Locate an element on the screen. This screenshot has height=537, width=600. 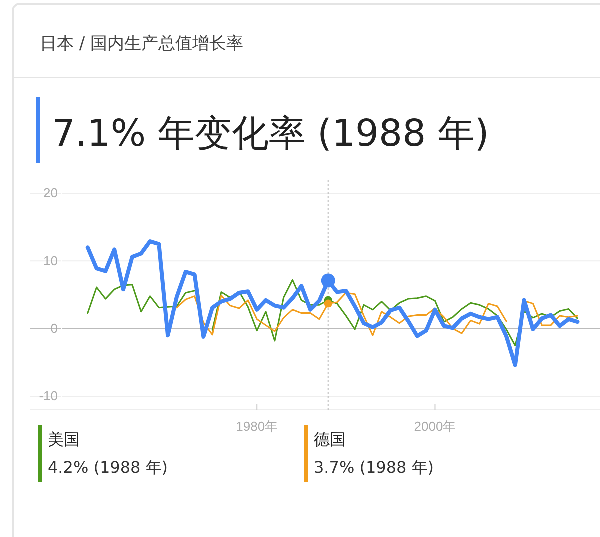
y-tick-label: 20 is located at coordinates (51, 193).